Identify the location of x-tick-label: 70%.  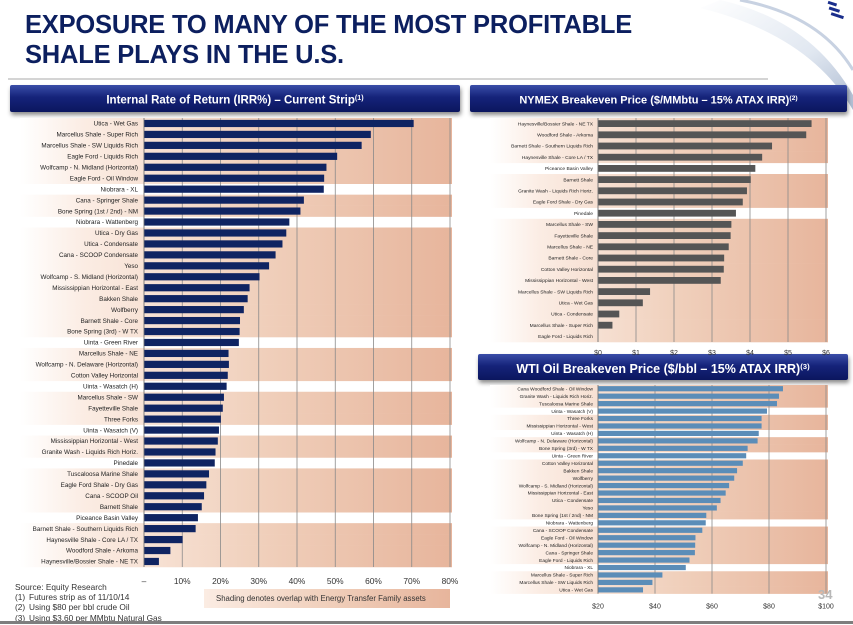
(411, 581).